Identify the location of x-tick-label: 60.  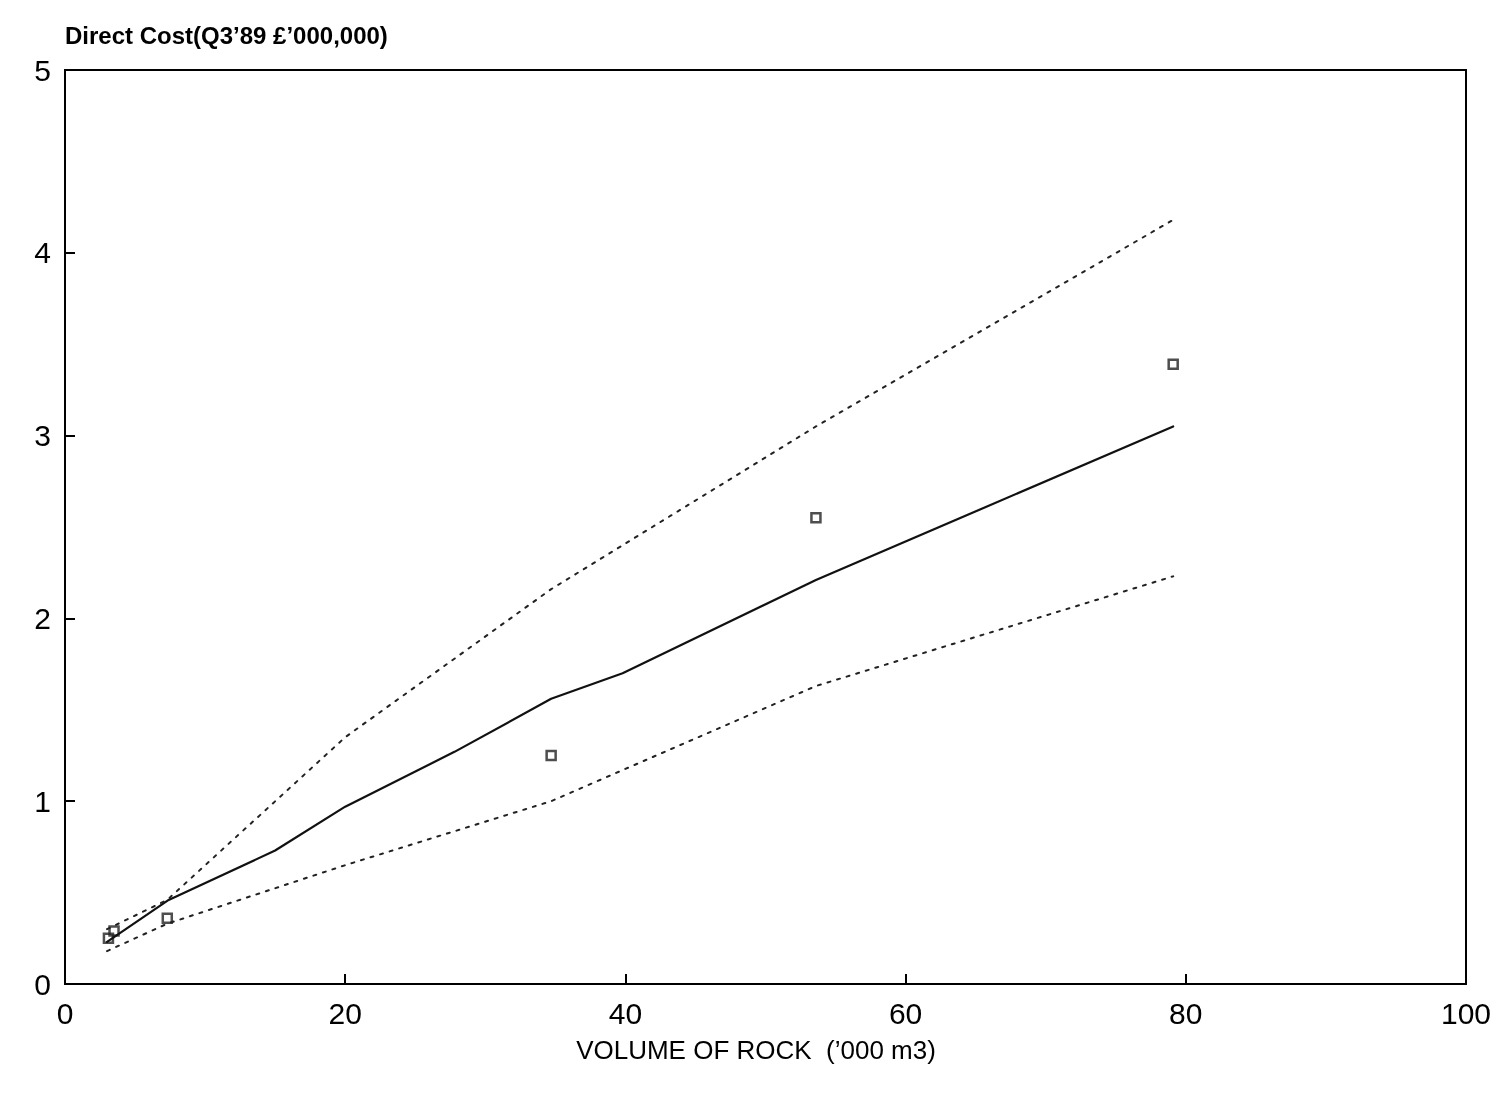
(905, 1013).